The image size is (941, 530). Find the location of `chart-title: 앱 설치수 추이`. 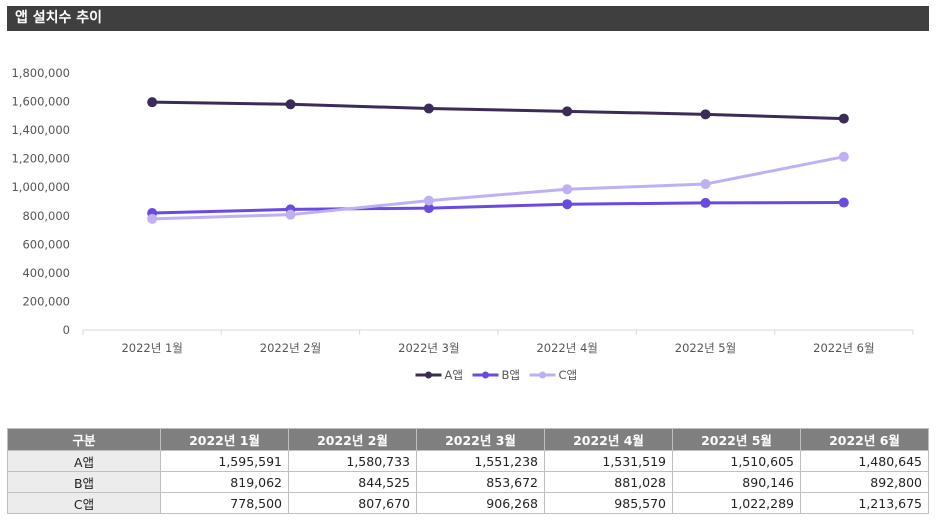

chart-title: 앱 설치수 추이 is located at coordinates (468, 18).